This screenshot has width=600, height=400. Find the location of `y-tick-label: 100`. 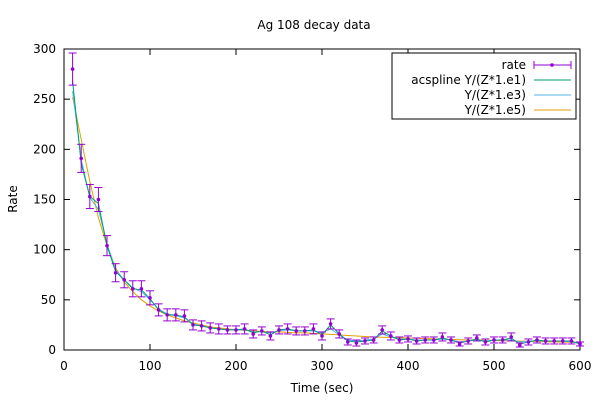

y-tick-label: 100 is located at coordinates (44, 250).